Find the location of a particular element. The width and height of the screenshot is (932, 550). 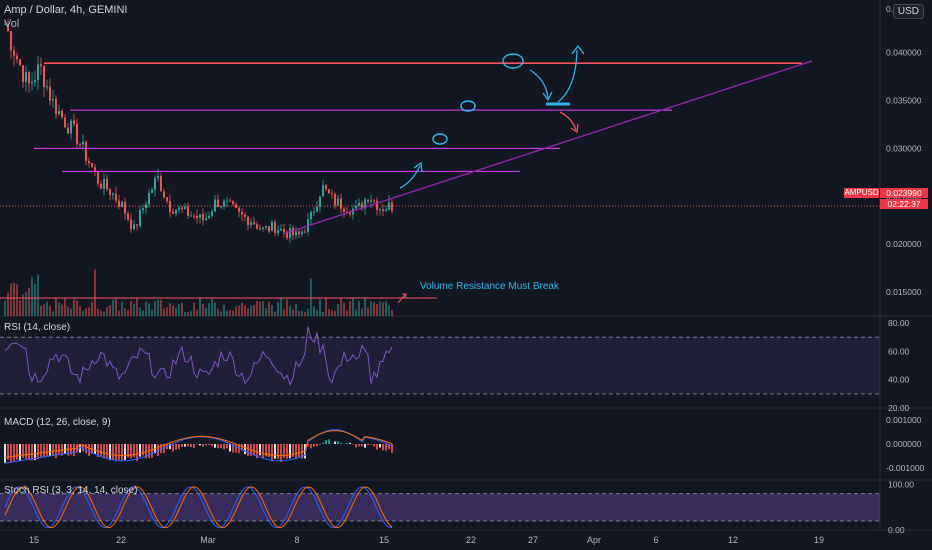

time-tick-label: 19 is located at coordinates (819, 540).